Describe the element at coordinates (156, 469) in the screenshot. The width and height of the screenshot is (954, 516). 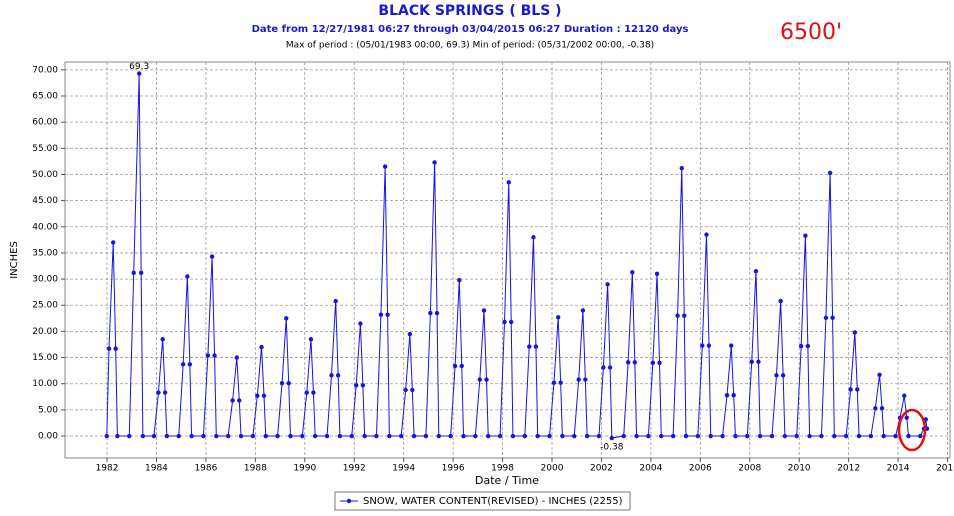
I see `x-tick-label: 1984` at that location.